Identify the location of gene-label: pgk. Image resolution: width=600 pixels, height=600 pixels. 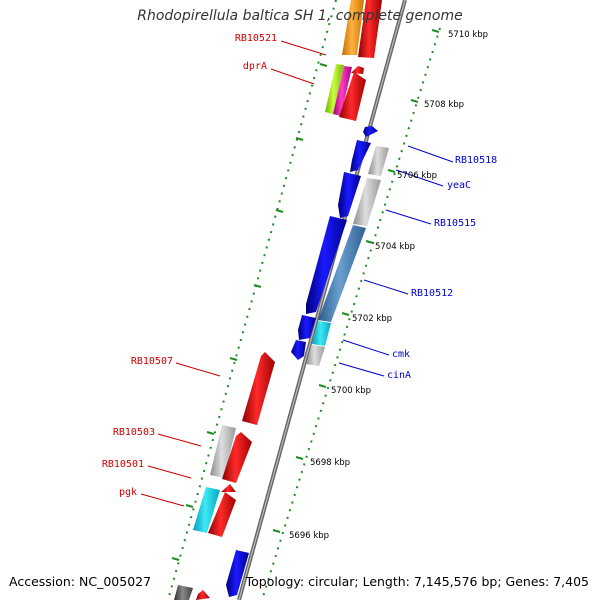
(128, 492).